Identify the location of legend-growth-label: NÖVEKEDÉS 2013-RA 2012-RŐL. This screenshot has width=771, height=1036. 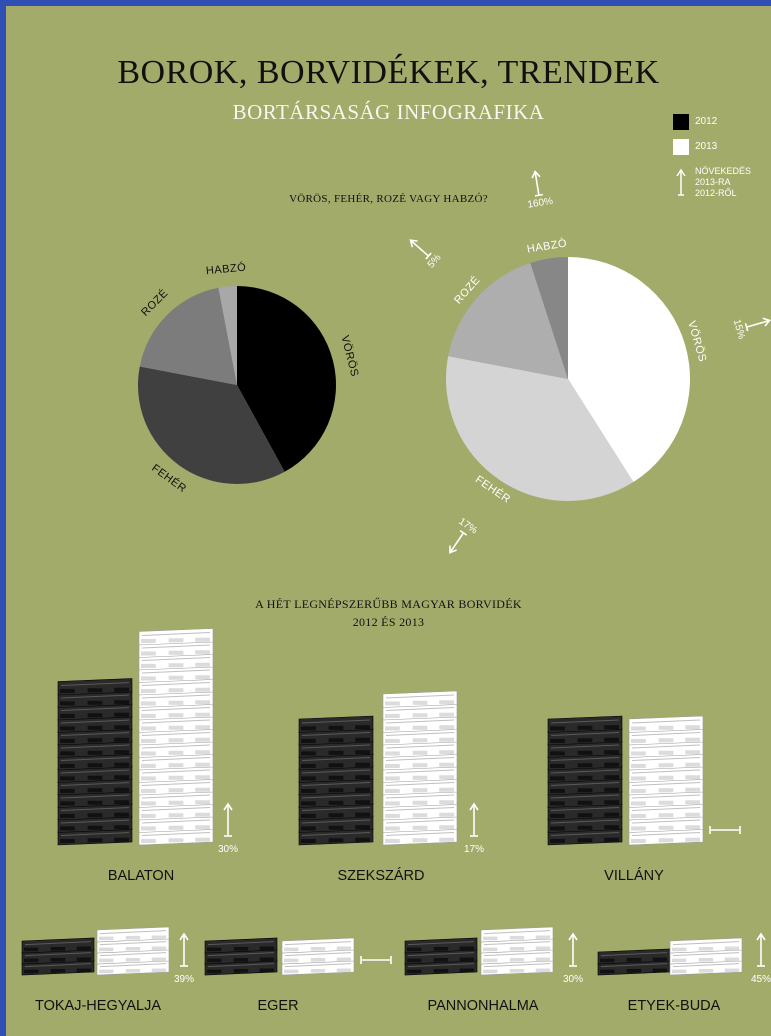
(723, 182).